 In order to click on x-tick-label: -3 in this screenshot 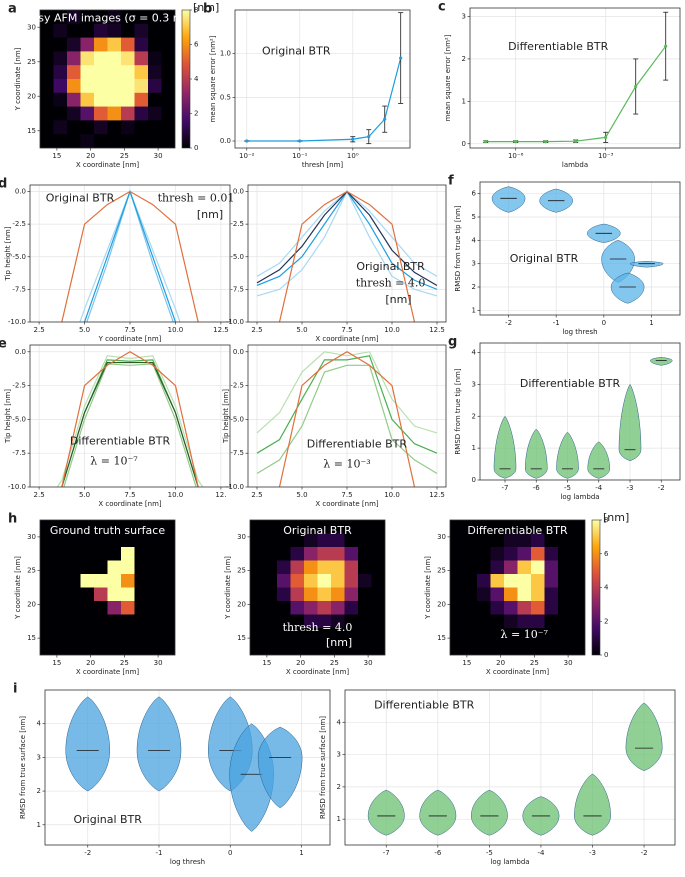, I will do `click(630, 488)`.